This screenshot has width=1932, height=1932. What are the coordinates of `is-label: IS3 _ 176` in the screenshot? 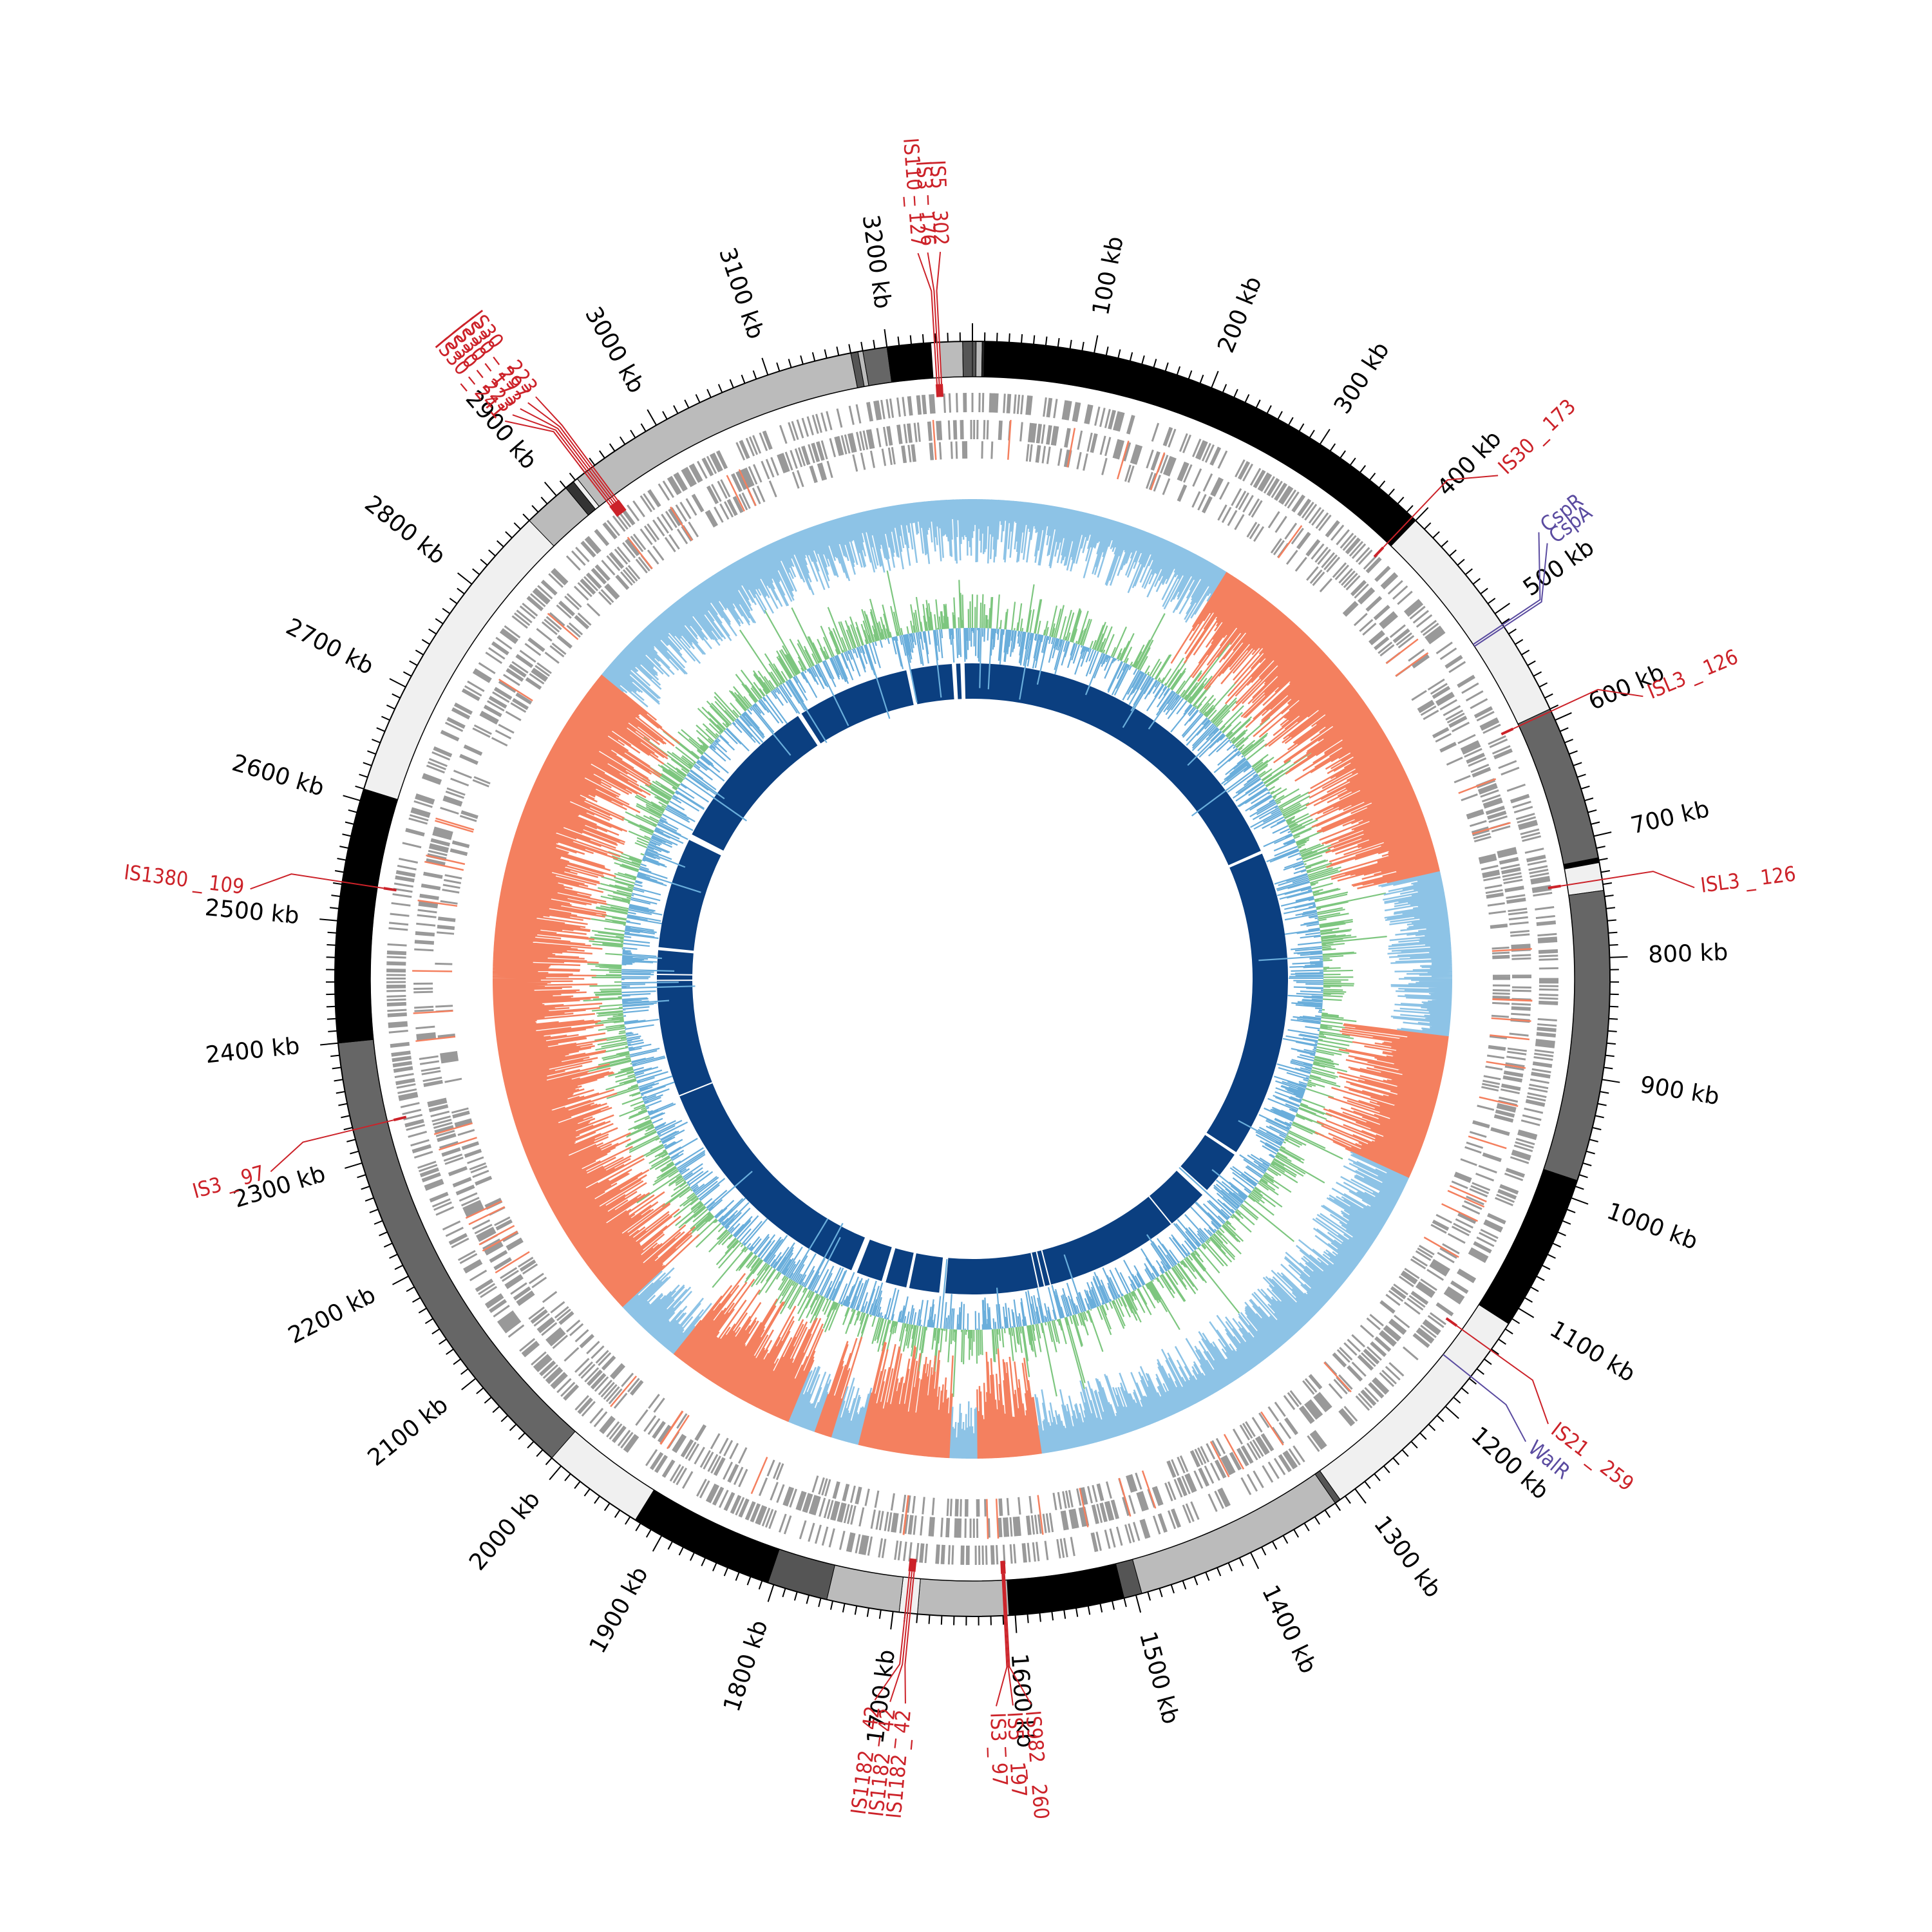 It's located at (926, 203).